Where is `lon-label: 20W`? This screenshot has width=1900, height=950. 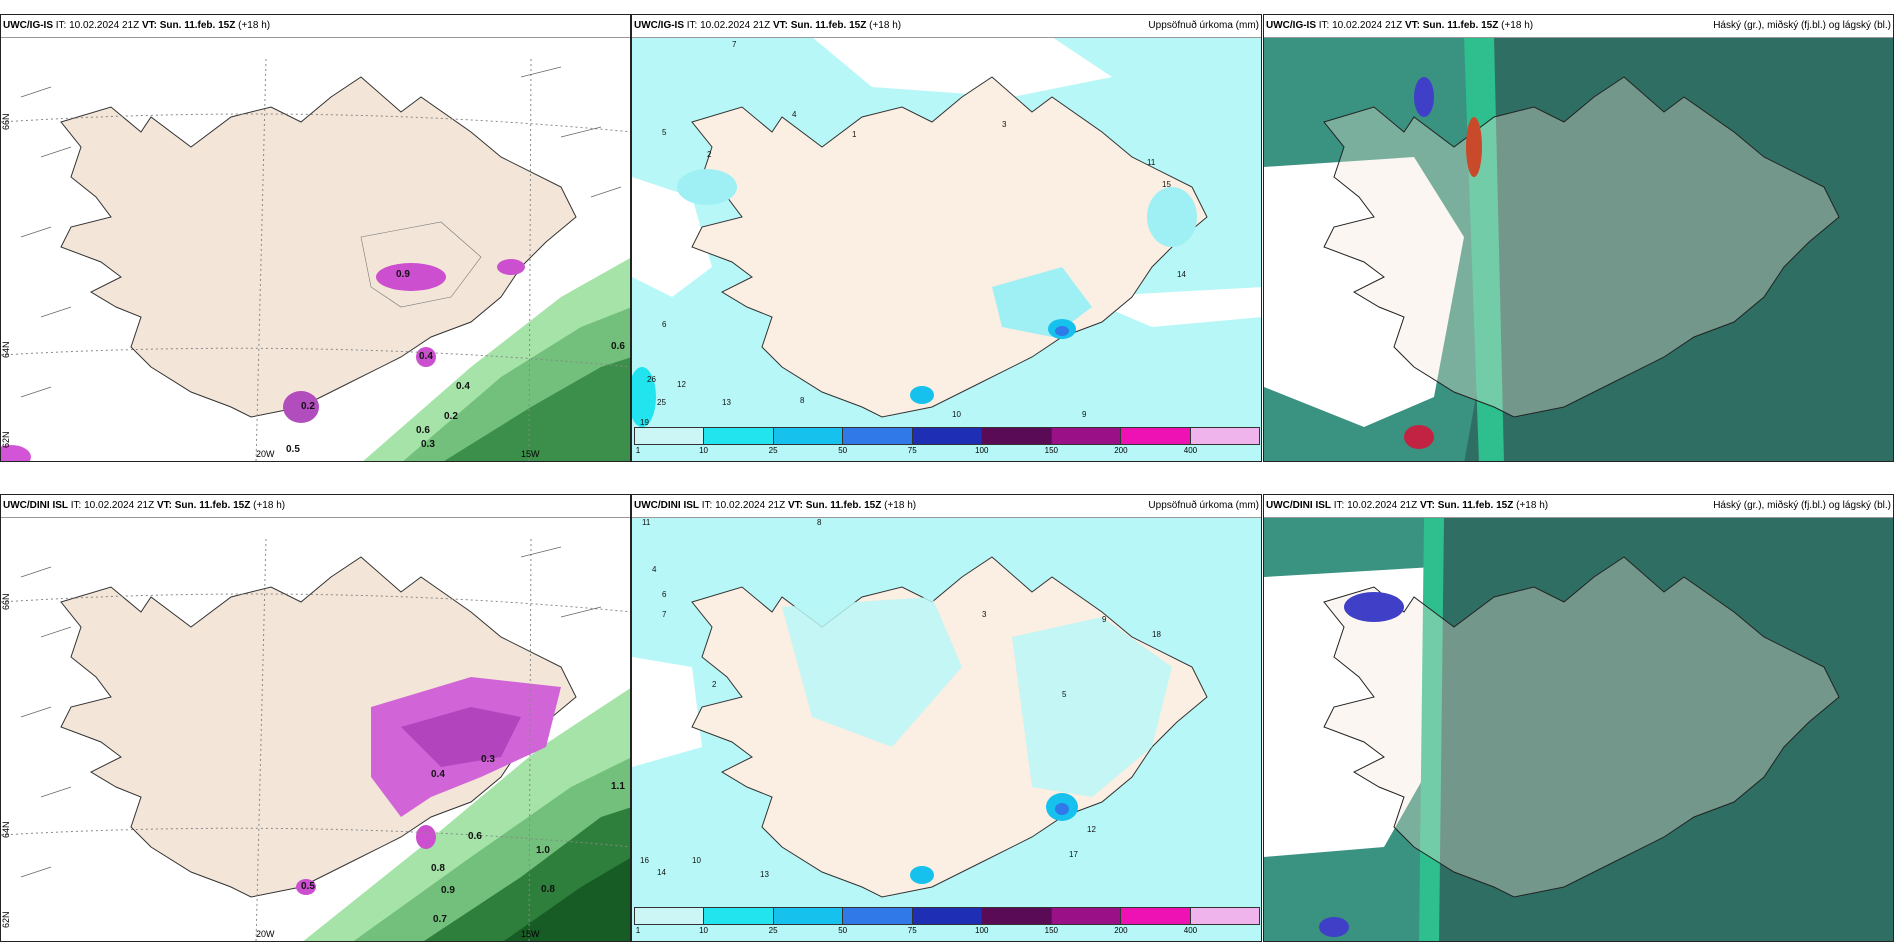
lon-label: 20W is located at coordinates (265, 934).